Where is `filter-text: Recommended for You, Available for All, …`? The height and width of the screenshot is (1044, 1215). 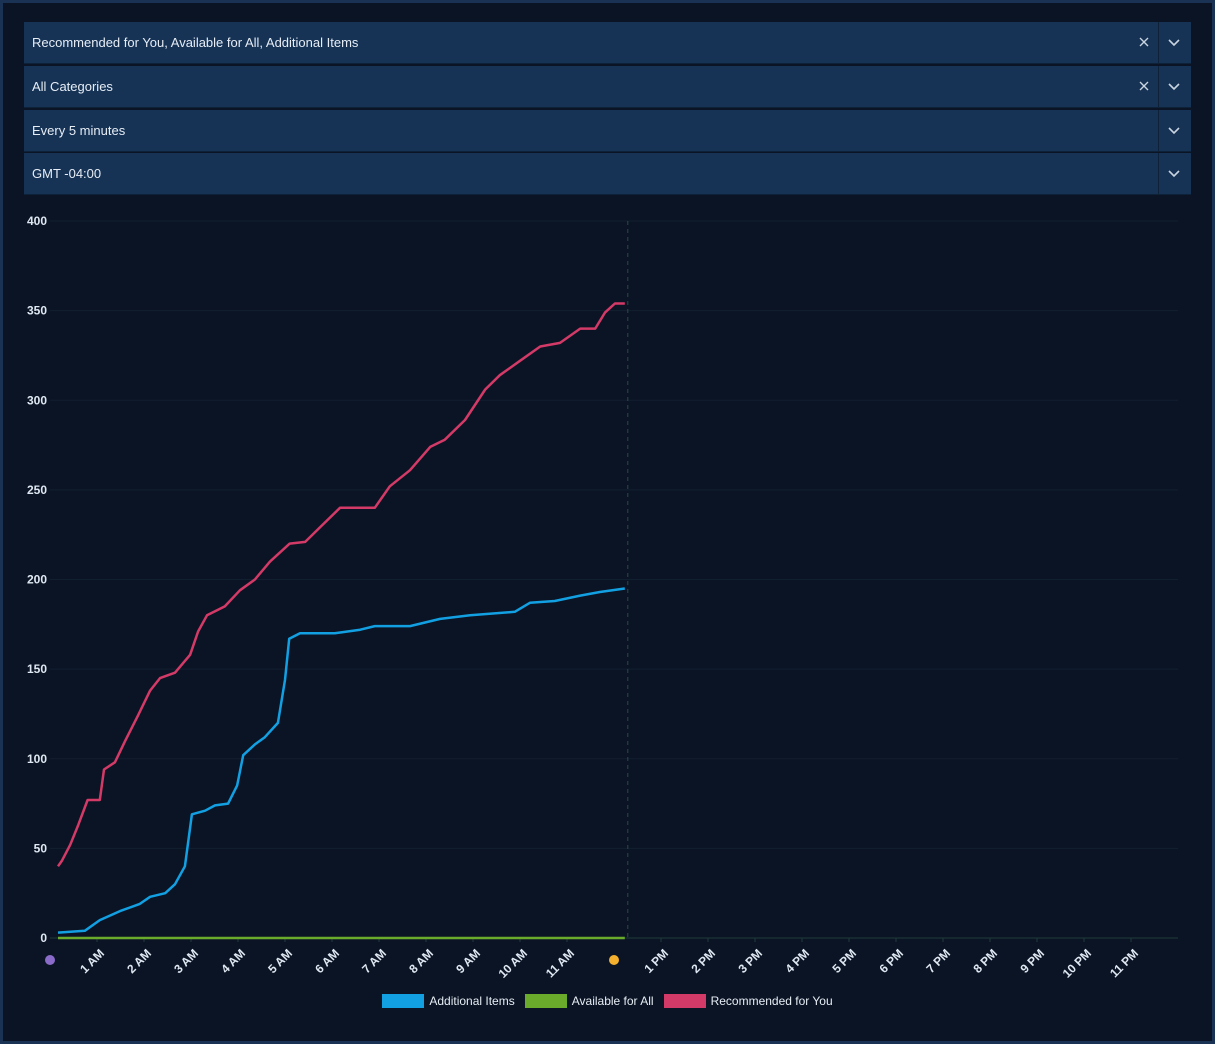
filter-text: Recommended for You, Available for All, … is located at coordinates (195, 42).